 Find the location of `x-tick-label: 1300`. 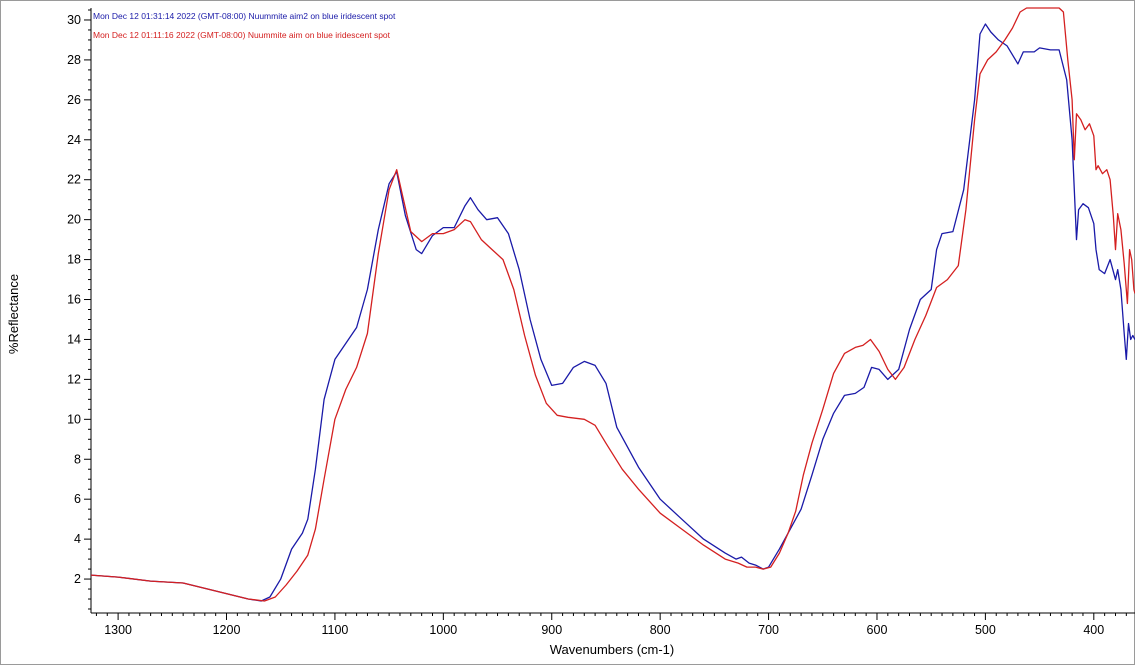

x-tick-label: 1300 is located at coordinates (118, 630).